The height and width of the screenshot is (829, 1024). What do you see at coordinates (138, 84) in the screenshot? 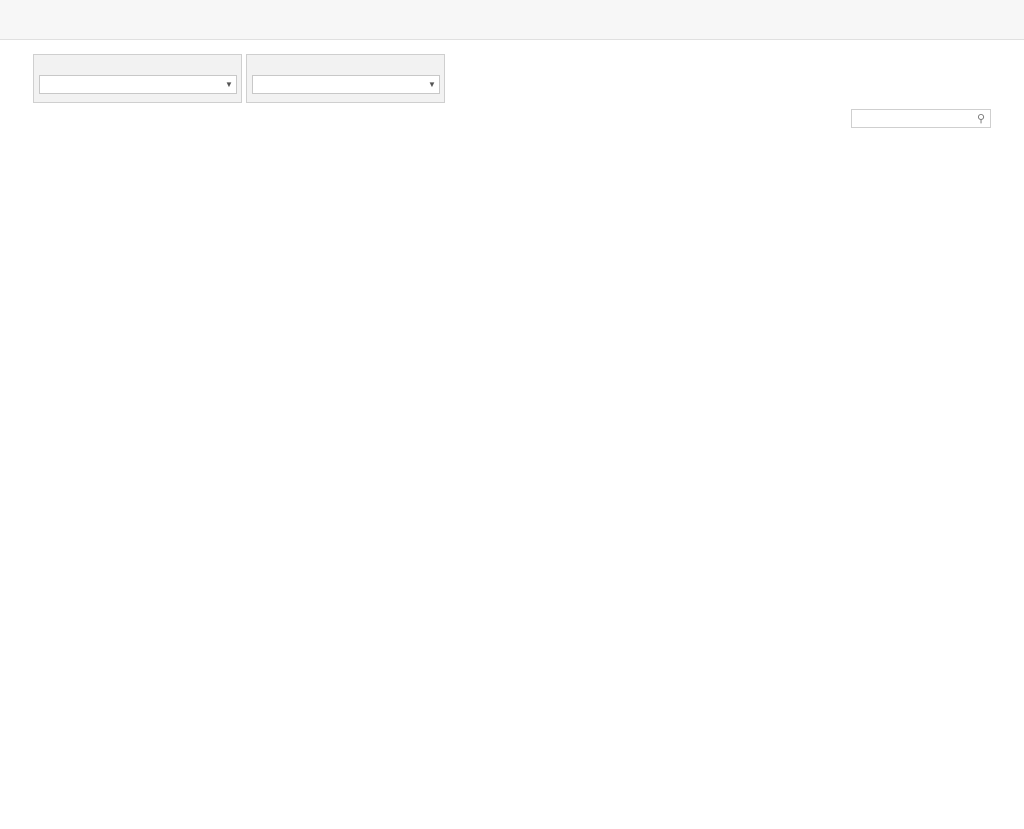
I see `year-filter-select: ▼` at bounding box center [138, 84].